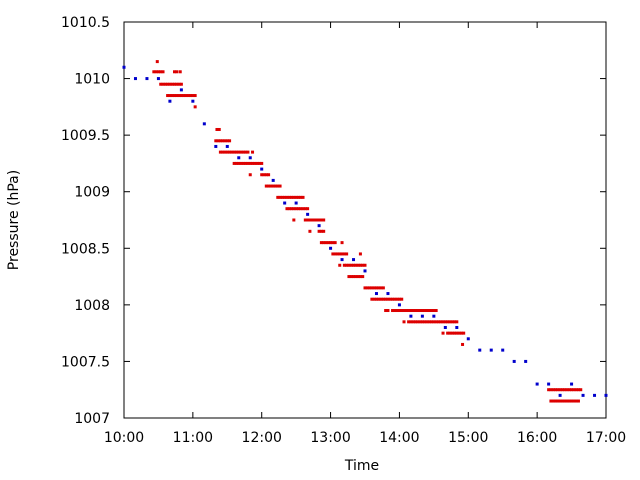 The width and height of the screenshot is (640, 480). What do you see at coordinates (92, 306) in the screenshot?
I see `y-tick-label: 1008` at bounding box center [92, 306].